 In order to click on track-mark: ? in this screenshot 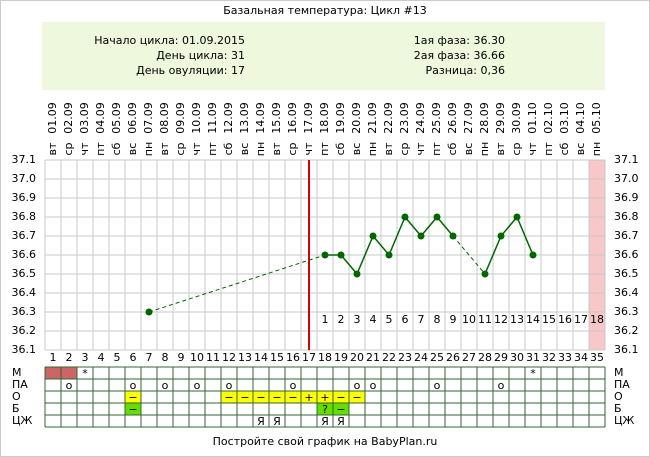, I will do `click(325, 409)`.